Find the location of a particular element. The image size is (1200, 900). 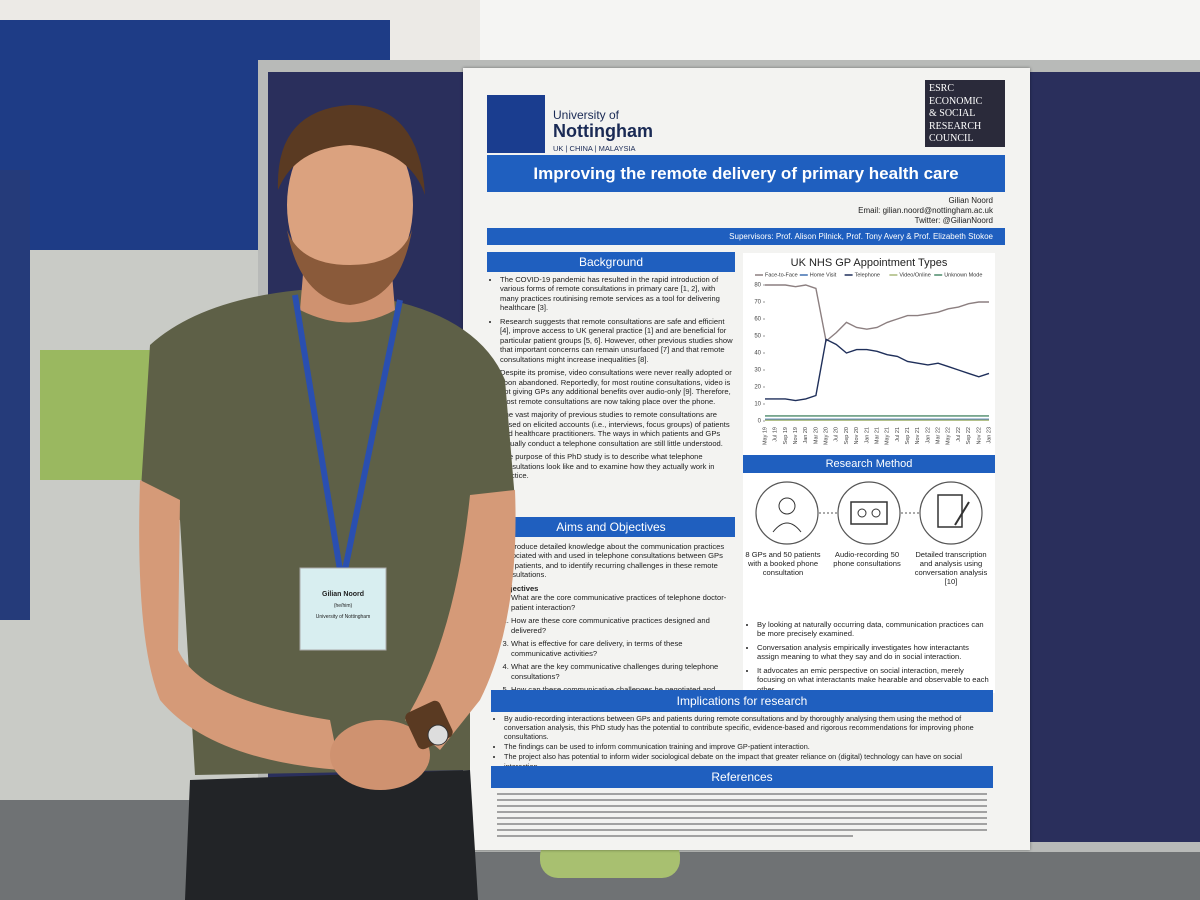

campuses: UK | CHINA | MALAYSIA is located at coordinates (594, 148).